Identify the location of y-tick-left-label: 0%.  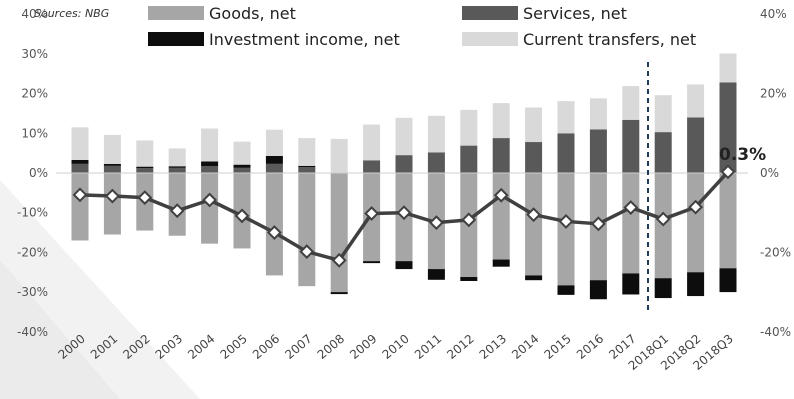
(38, 173).